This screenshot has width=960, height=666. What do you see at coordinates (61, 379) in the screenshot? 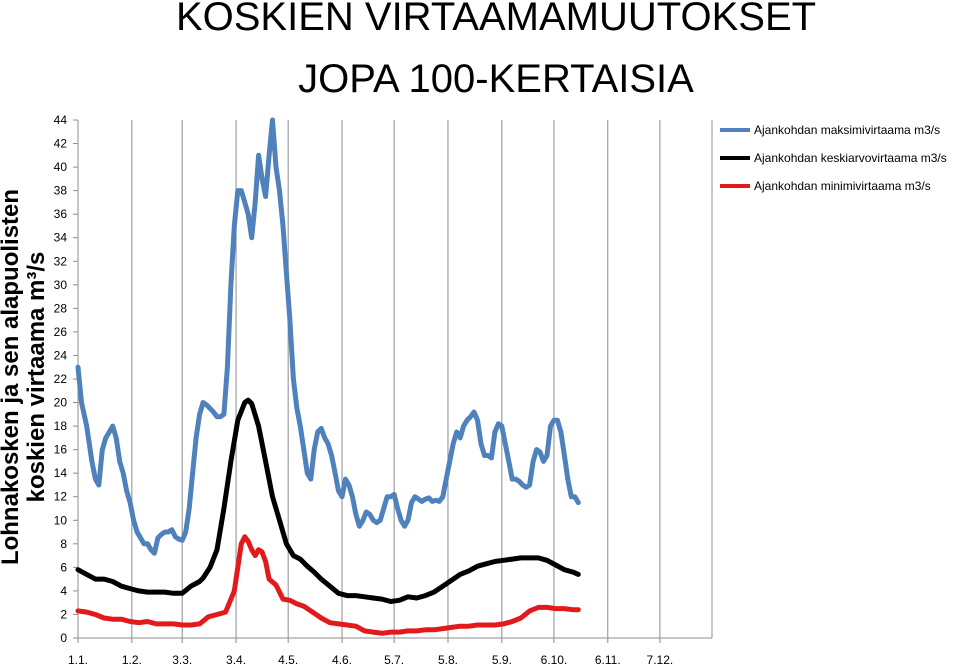
I see `y-tick-label: 22` at bounding box center [61, 379].